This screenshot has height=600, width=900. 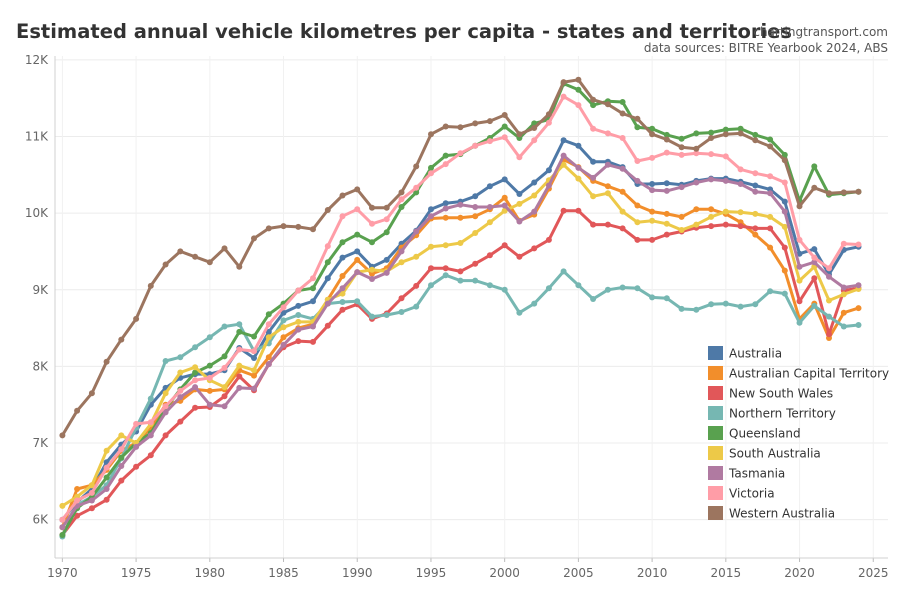 I want to click on legend-item: Northern Territory, so click(x=772, y=413).